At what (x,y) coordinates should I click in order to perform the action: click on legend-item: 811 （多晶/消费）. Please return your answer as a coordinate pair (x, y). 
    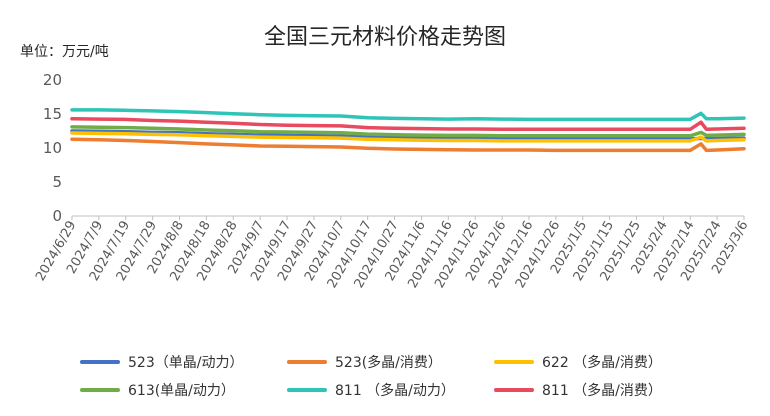
    Looking at the image, I should click on (578, 390).